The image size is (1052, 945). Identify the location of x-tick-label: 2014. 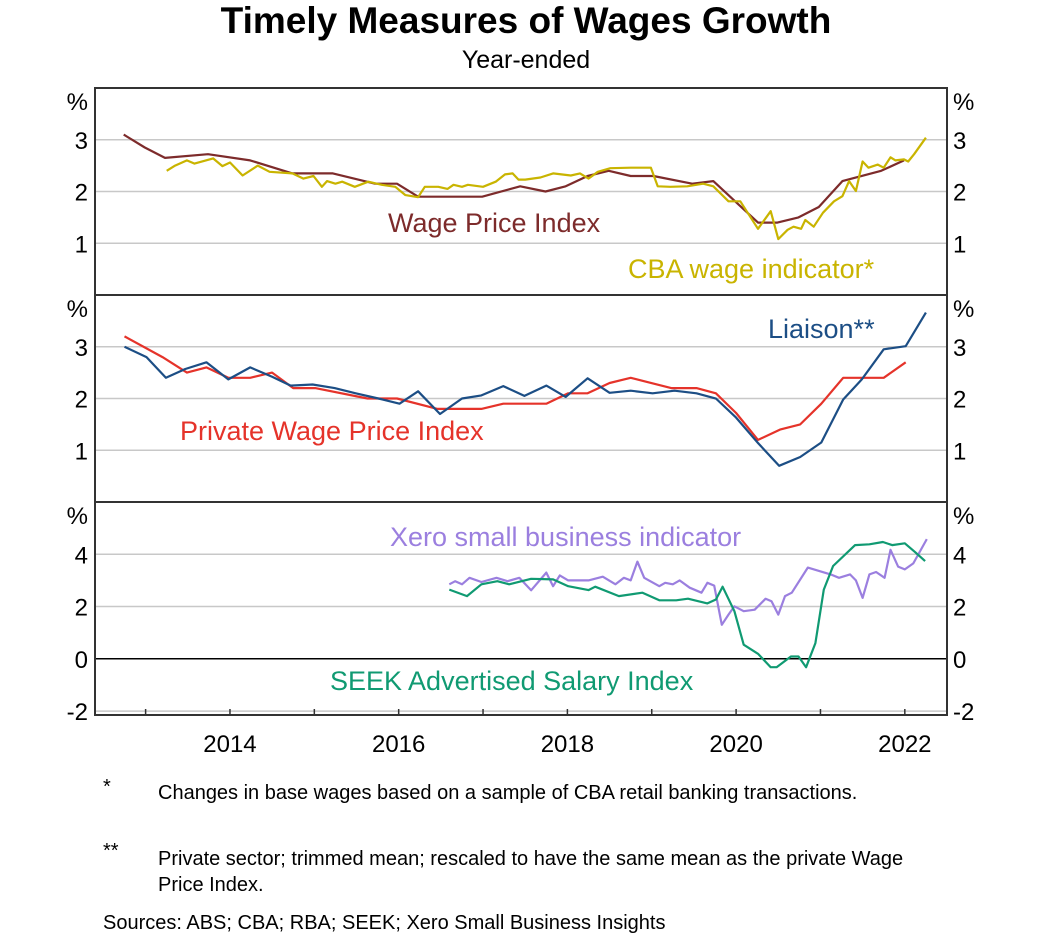
(229, 744).